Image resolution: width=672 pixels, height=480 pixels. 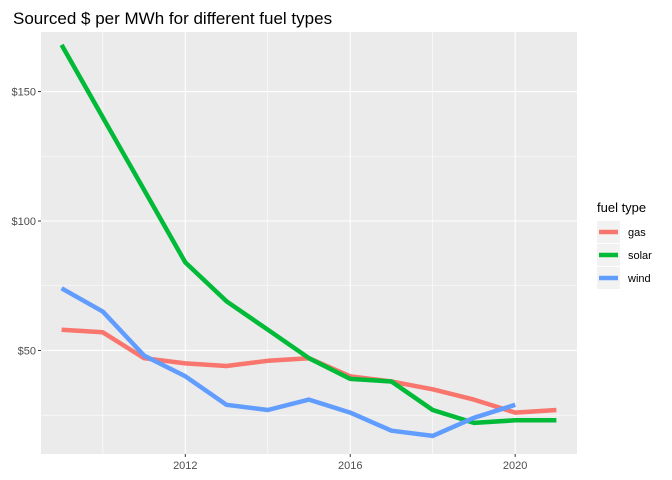 I want to click on y-tick-label: $100, so click(x=24, y=222).